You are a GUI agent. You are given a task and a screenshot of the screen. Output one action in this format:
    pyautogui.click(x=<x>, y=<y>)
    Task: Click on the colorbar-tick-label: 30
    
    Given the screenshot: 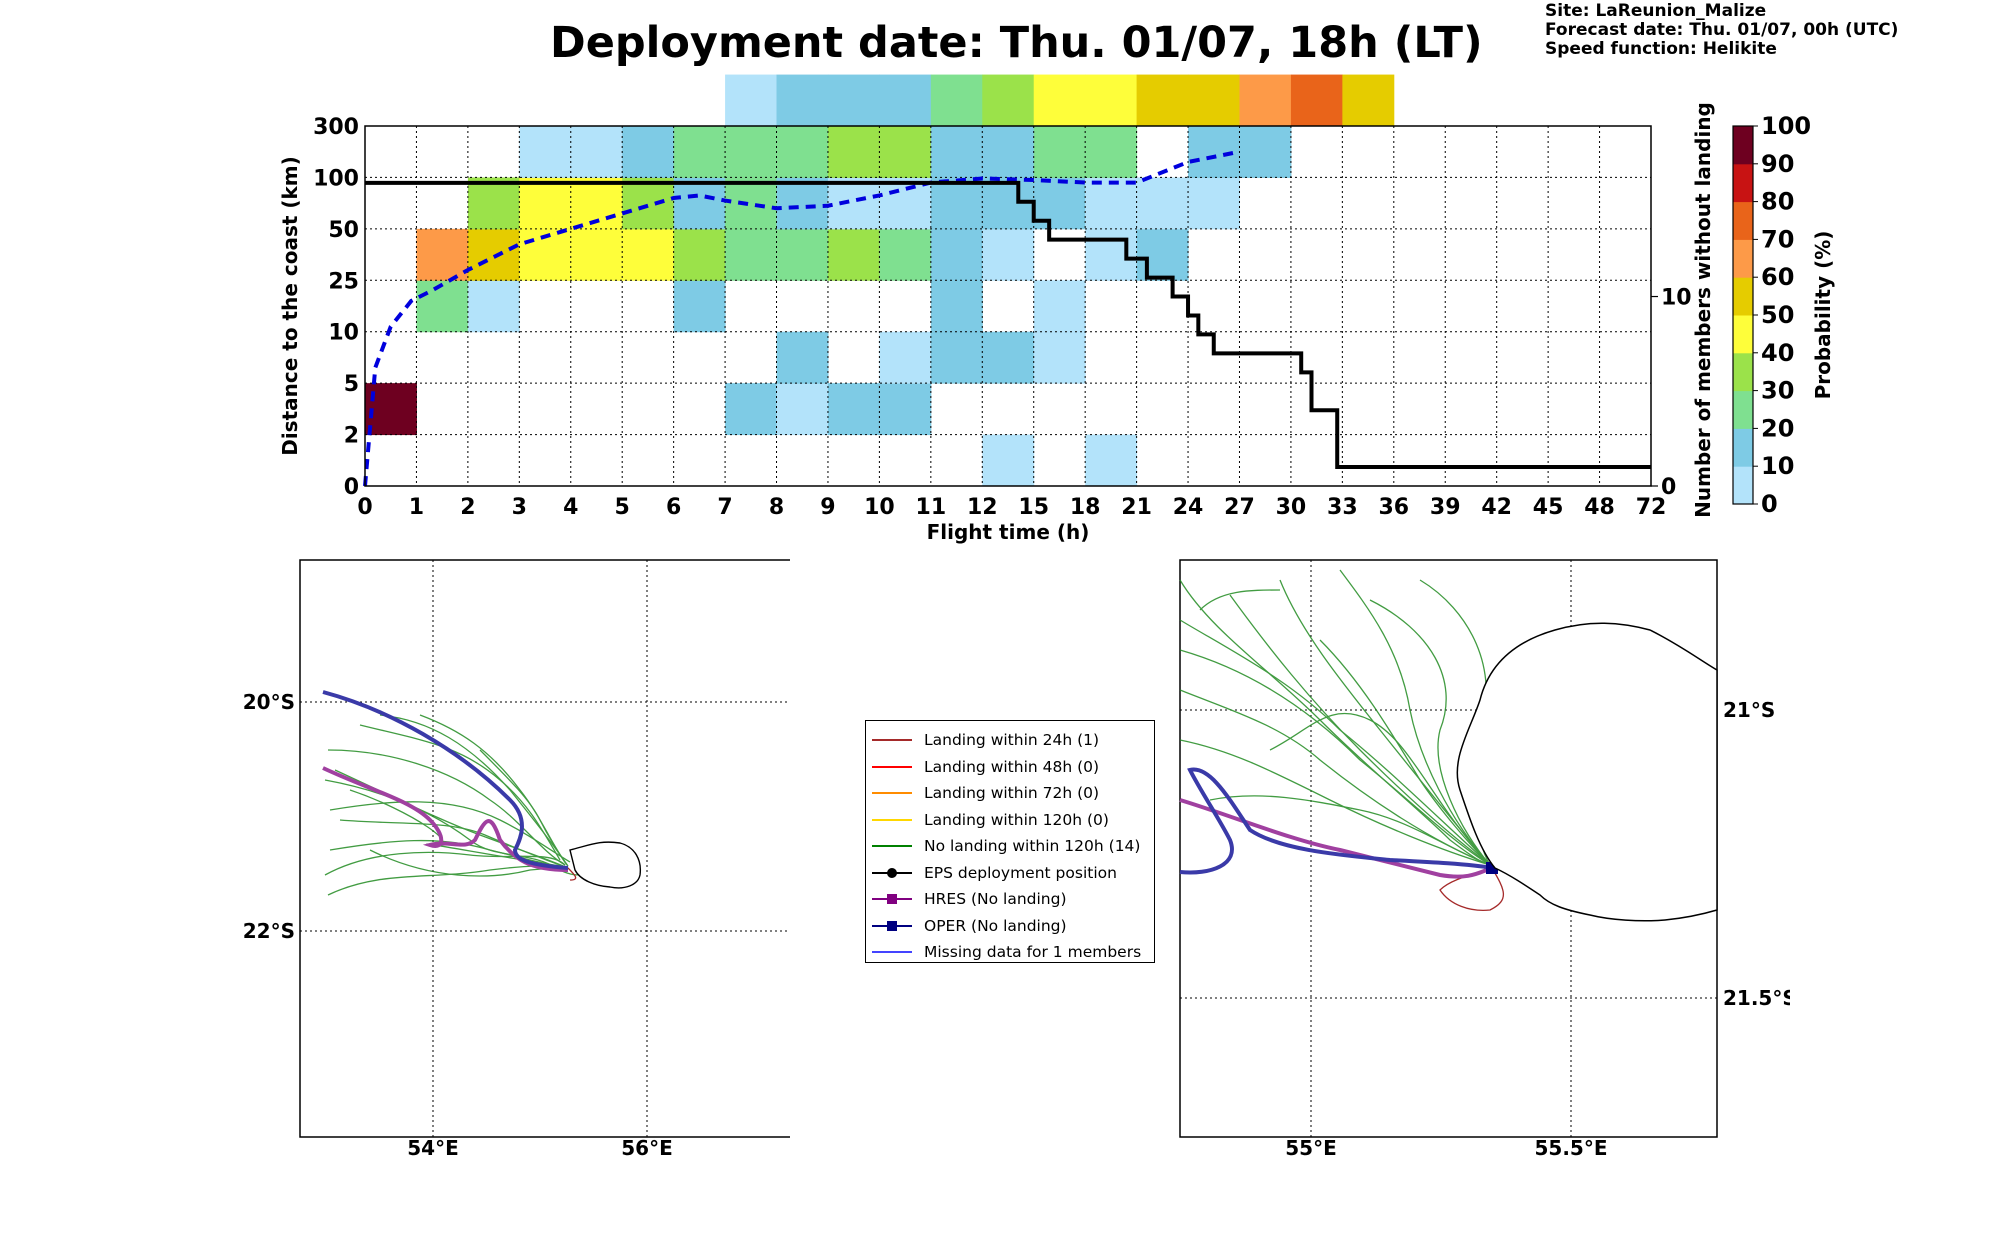 What is the action you would take?
    pyautogui.click(x=1777, y=391)
    